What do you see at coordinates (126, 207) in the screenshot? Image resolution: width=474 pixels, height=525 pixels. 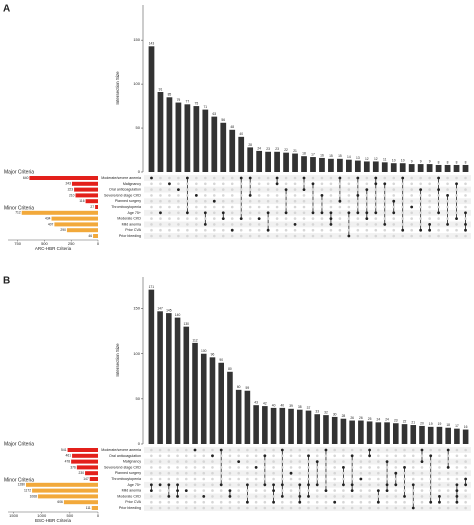 I see `set-name: Thrombocytopenia` at bounding box center [126, 207].